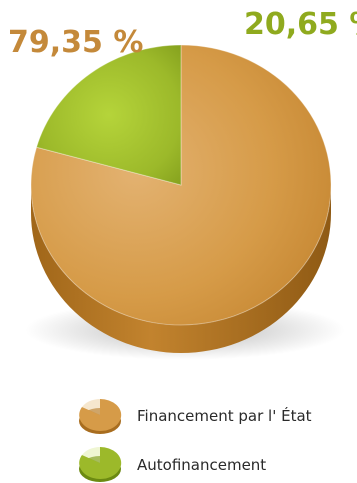 This screenshot has width=357, height=483. I want to click on legend-item-financement-etat: Financement par l' État, so click(195, 416).